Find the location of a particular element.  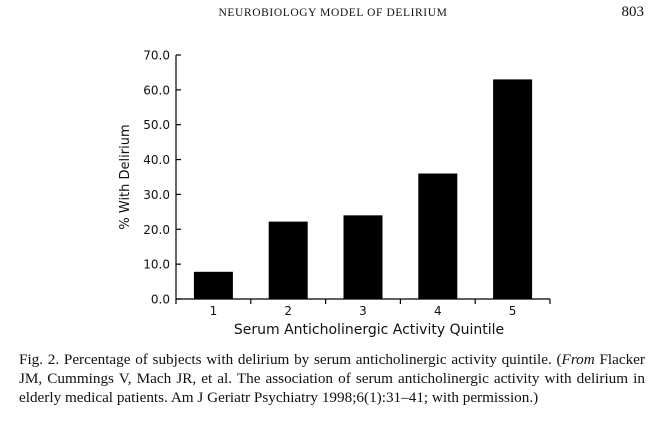

y-tick-label: 0.0 is located at coordinates (160, 300).